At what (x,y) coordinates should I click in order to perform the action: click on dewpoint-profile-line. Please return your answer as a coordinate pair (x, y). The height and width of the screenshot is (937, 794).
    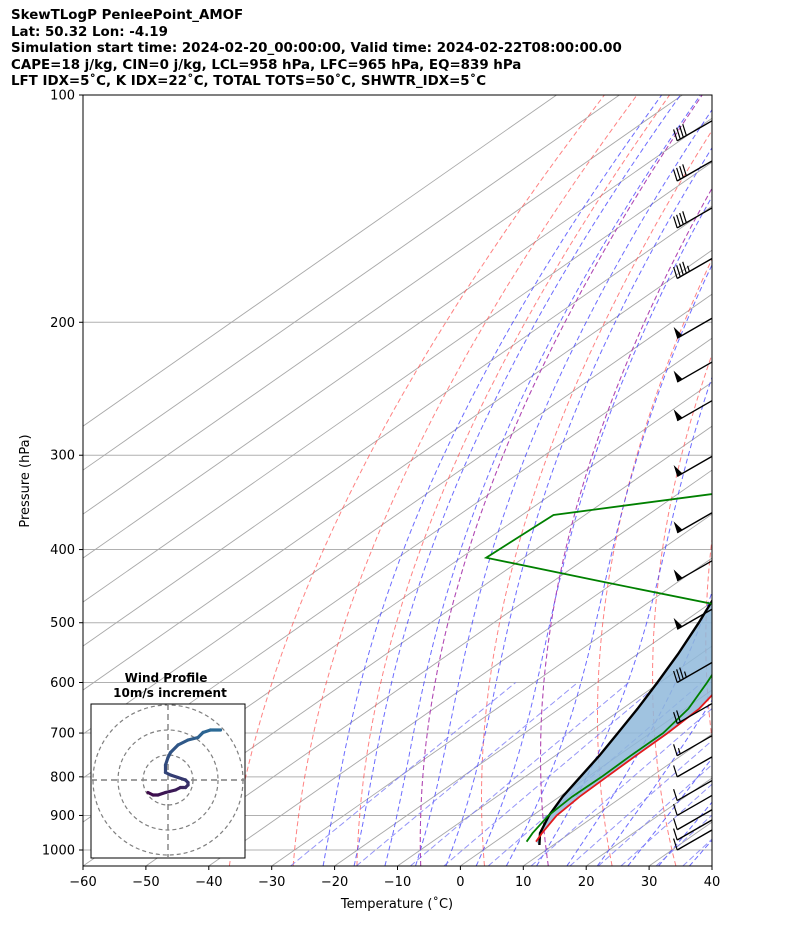
    Looking at the image, I should click on (597, 668).